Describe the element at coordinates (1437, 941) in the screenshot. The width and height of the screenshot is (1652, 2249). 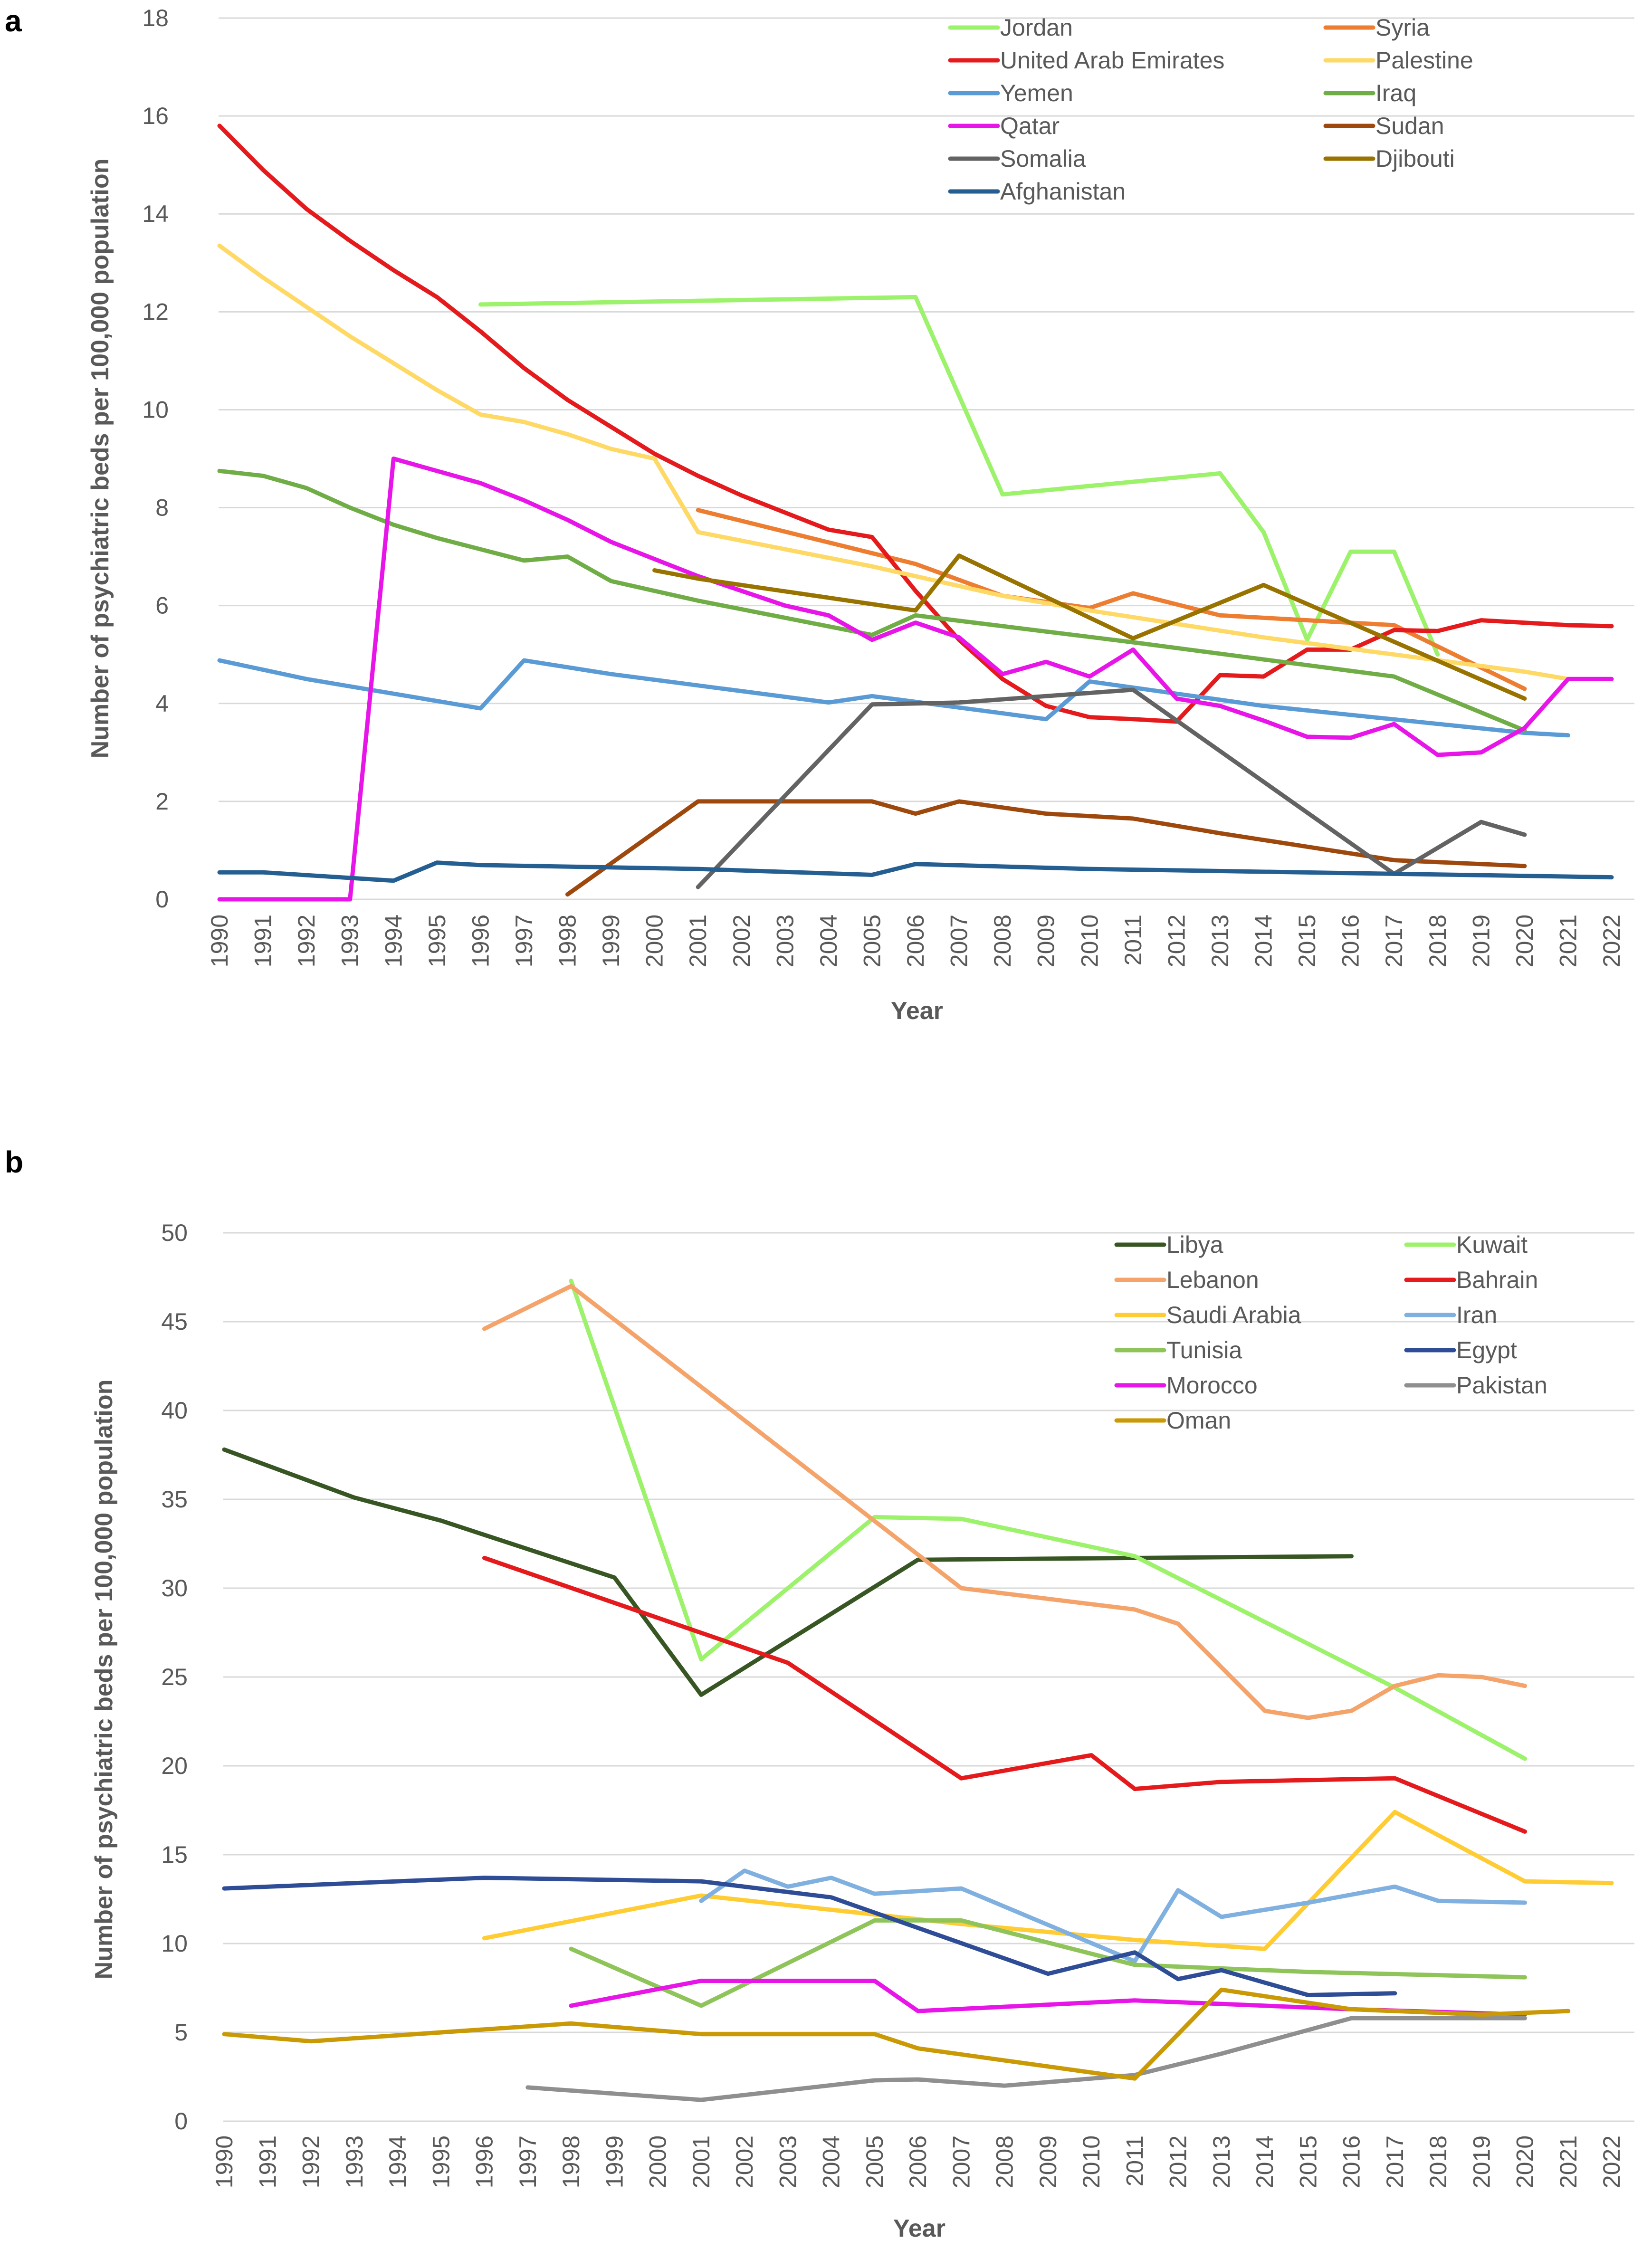
I see `x-tick-label: 2018` at that location.